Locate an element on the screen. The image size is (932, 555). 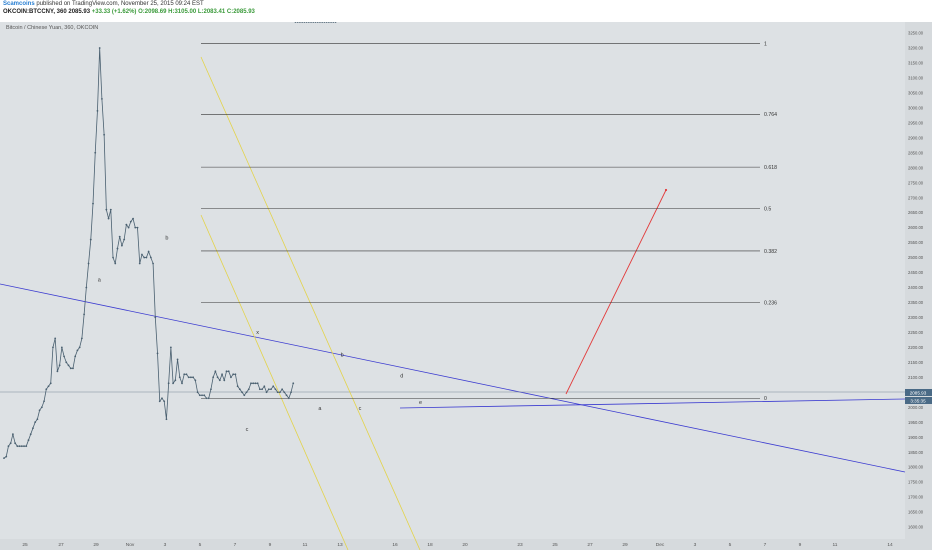
wave-label: b is located at coordinates (166, 239).